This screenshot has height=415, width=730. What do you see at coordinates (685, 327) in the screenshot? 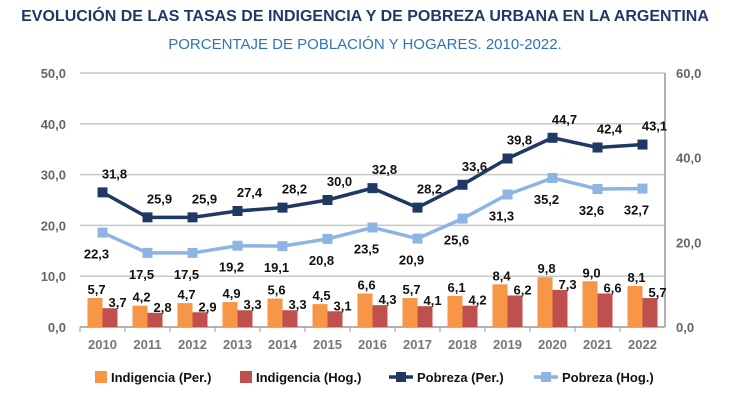
I see `y-right-tick-label: 0,0` at bounding box center [685, 327].